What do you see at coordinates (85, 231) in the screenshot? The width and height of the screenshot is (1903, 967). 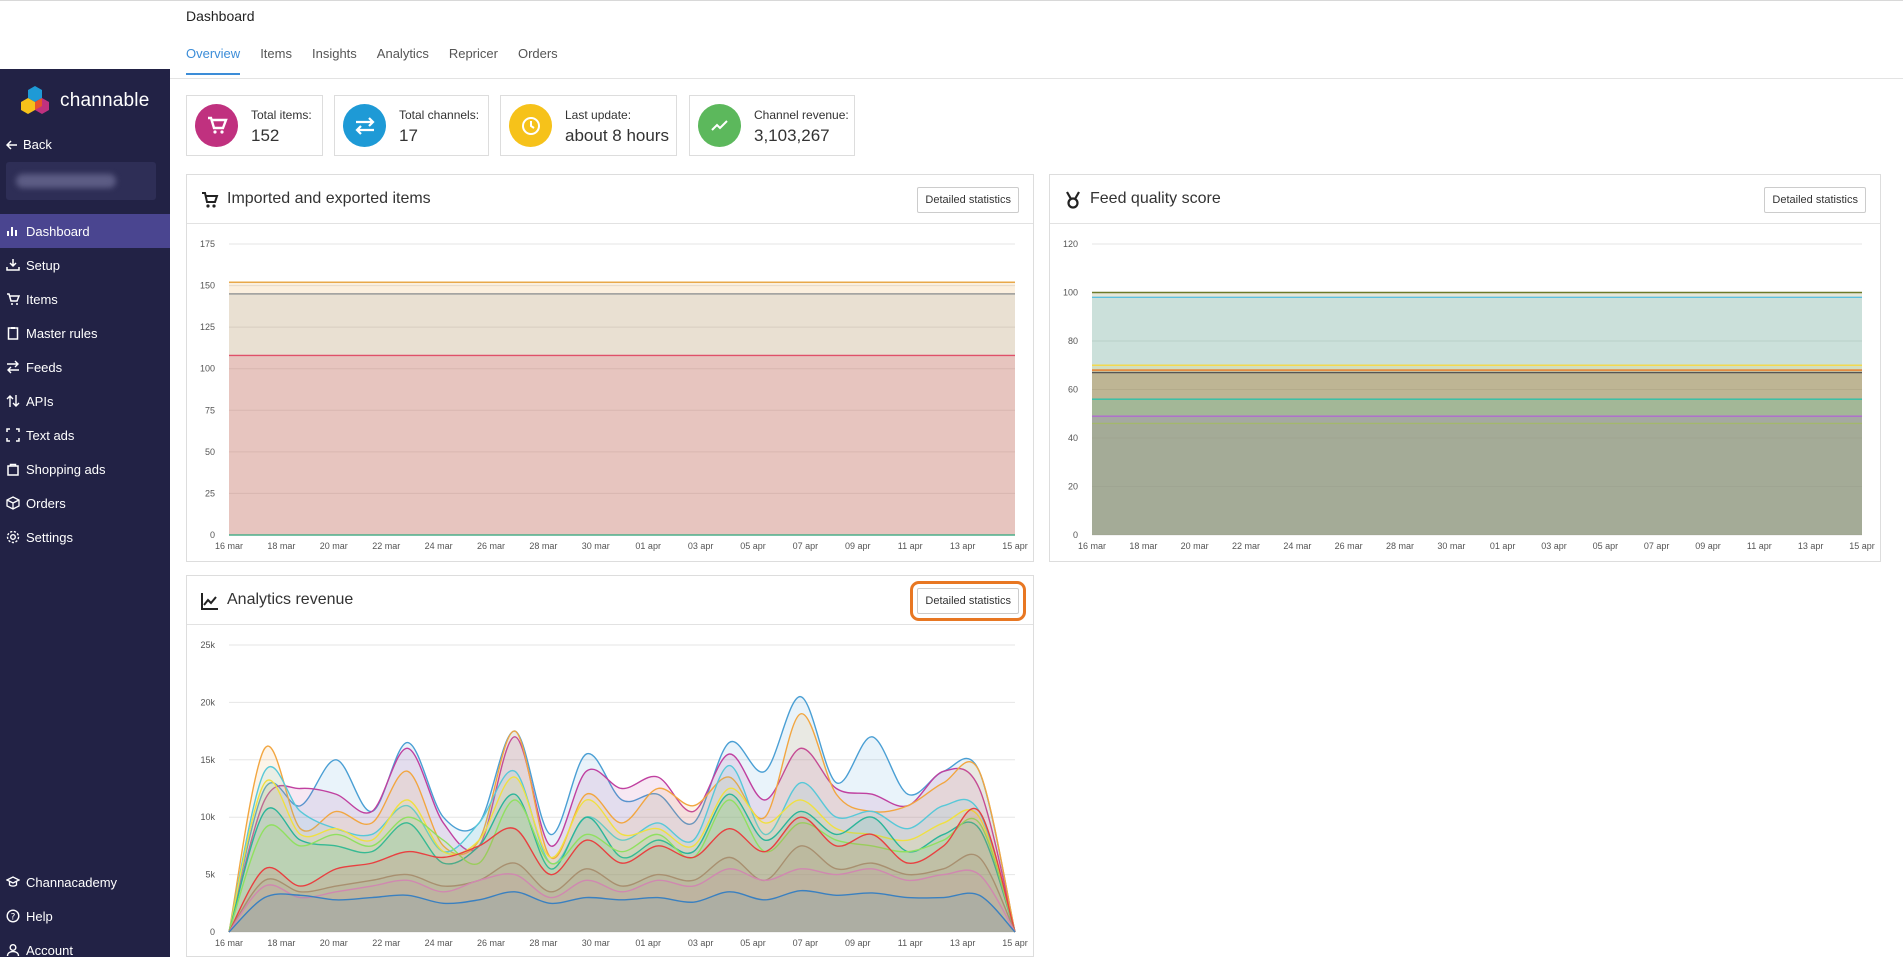 I see `sidebar-item-dashboard: Dashboard` at bounding box center [85, 231].